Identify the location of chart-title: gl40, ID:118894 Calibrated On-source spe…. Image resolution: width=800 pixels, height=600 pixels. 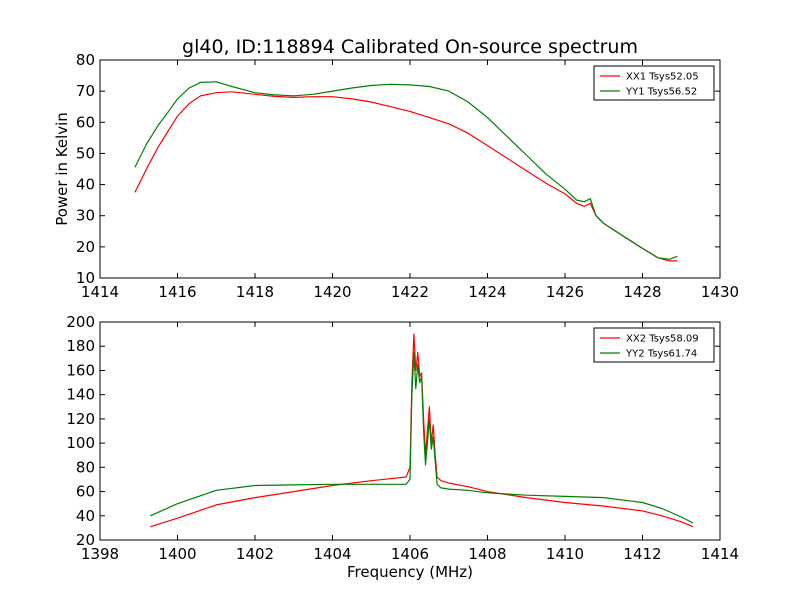
(410, 47).